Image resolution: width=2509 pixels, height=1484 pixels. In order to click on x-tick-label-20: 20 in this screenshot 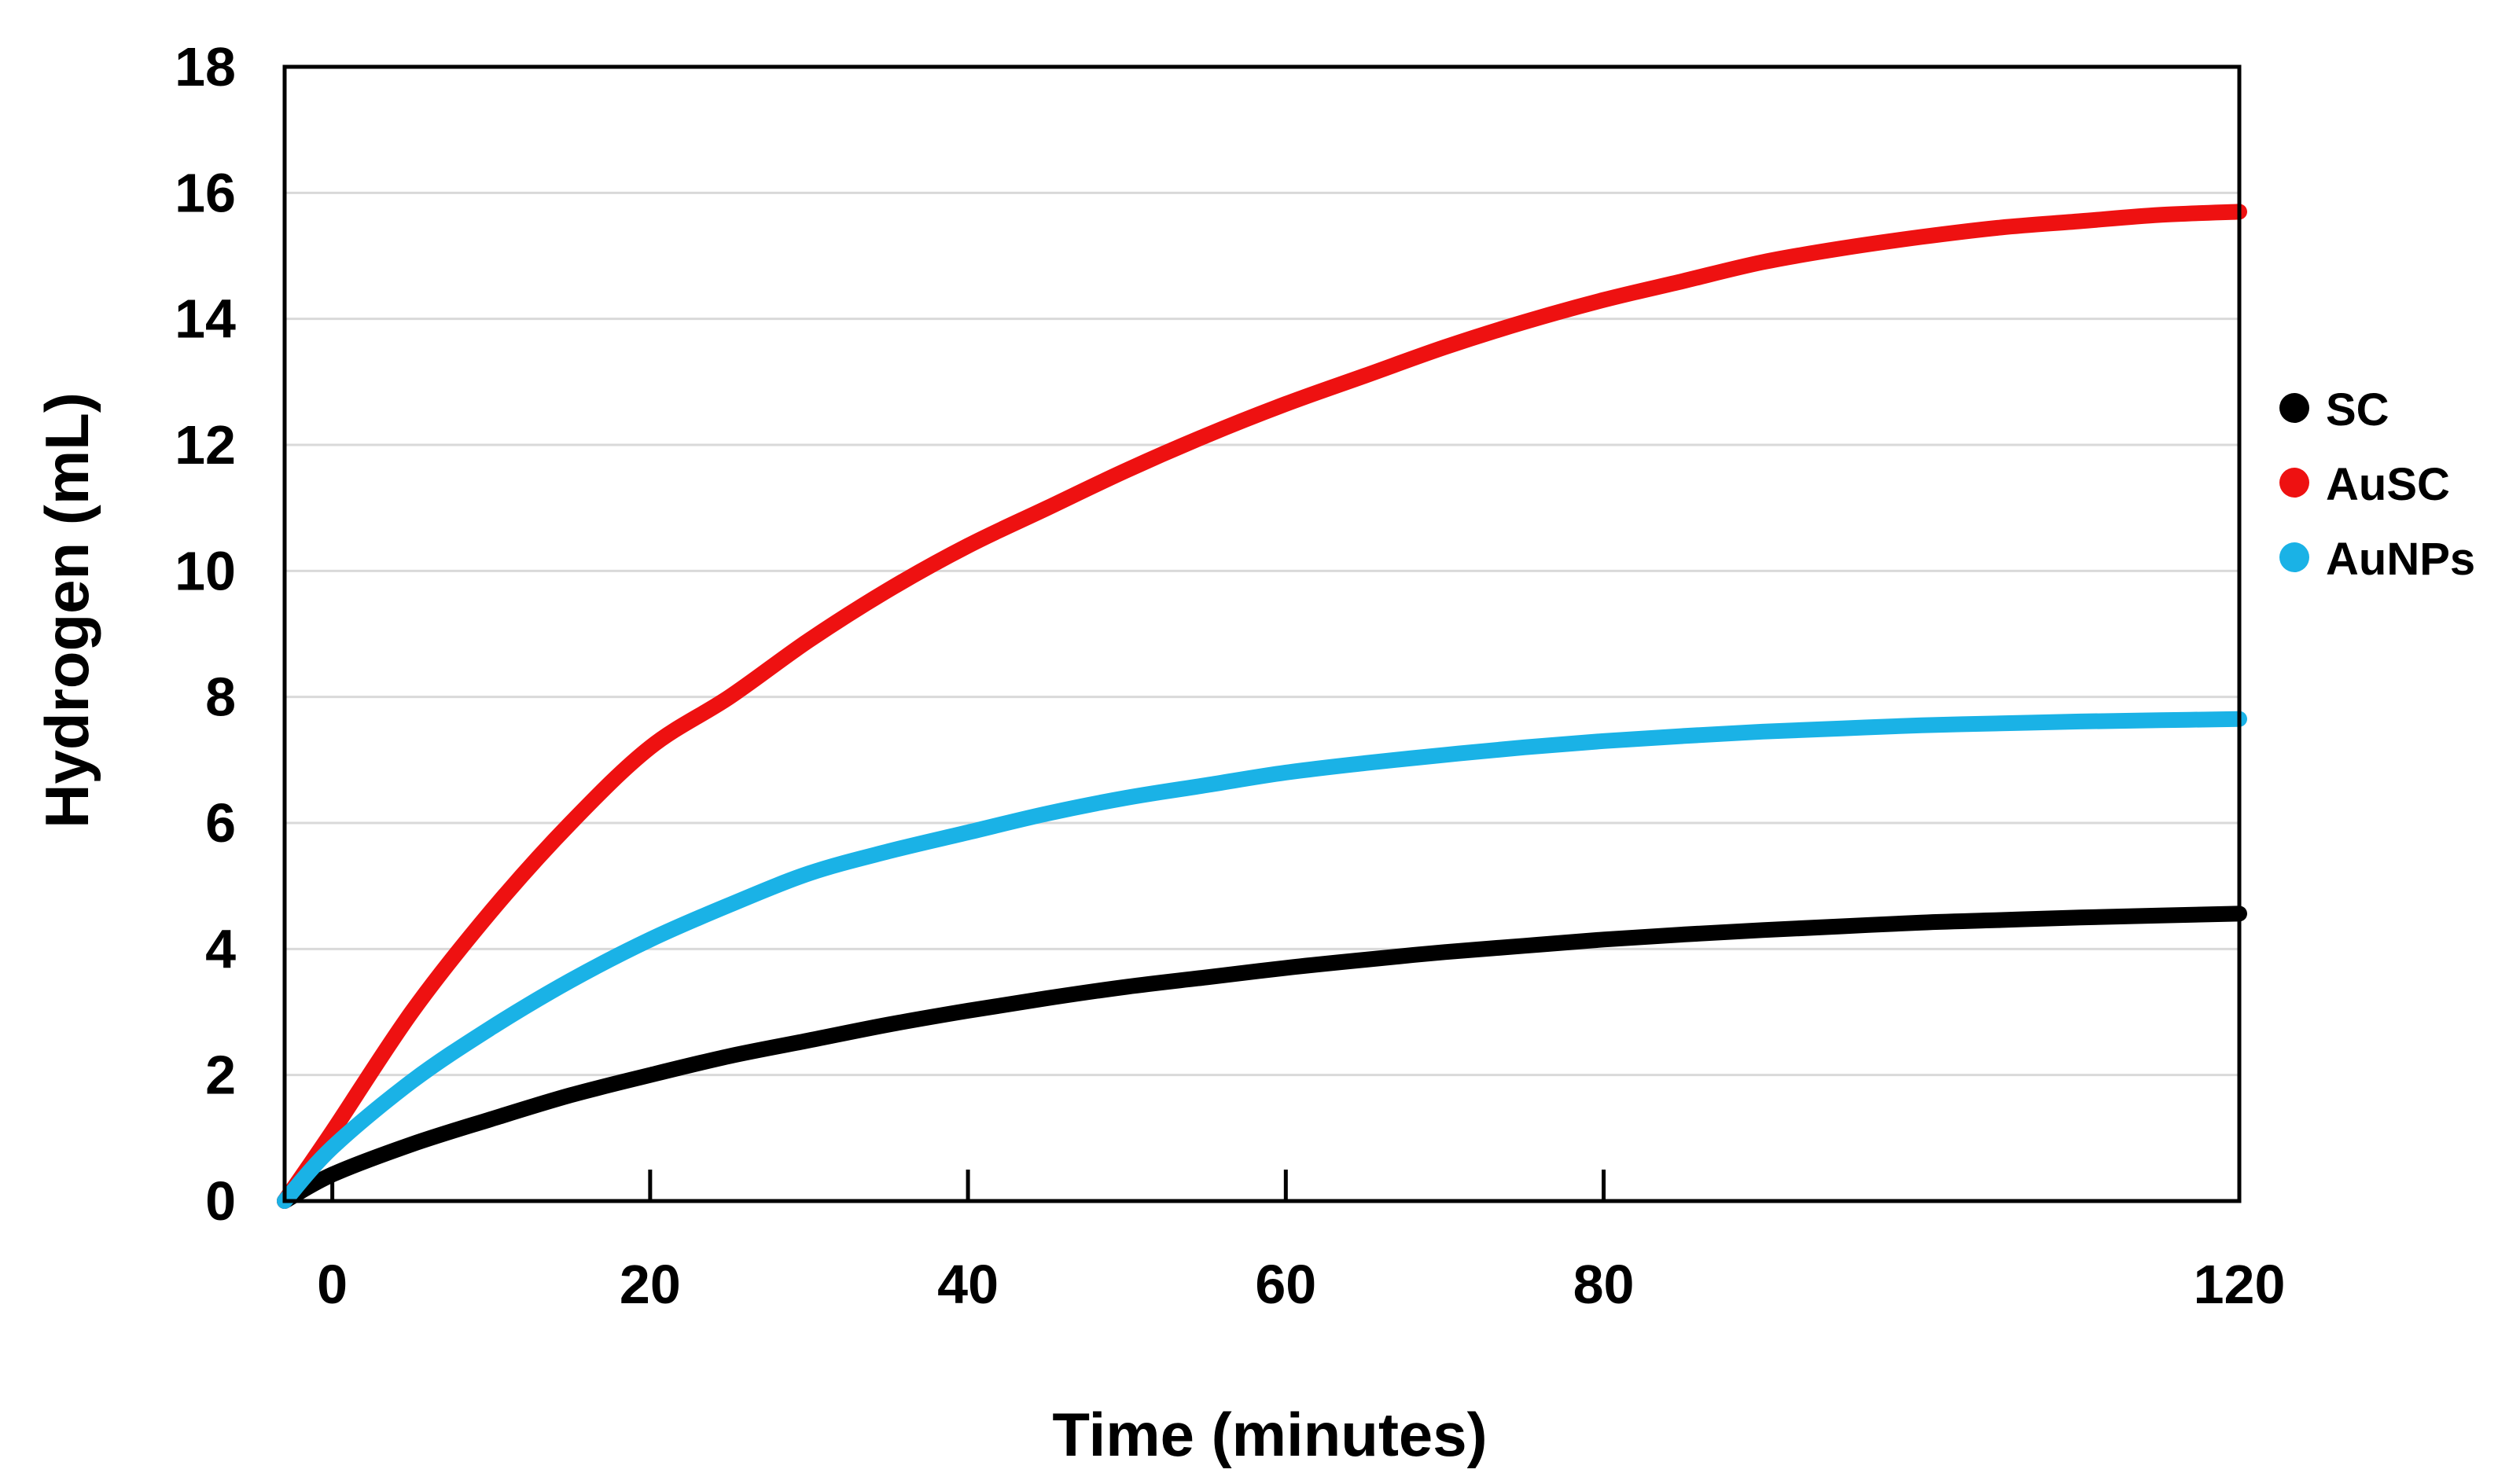, I will do `click(650, 1284)`.